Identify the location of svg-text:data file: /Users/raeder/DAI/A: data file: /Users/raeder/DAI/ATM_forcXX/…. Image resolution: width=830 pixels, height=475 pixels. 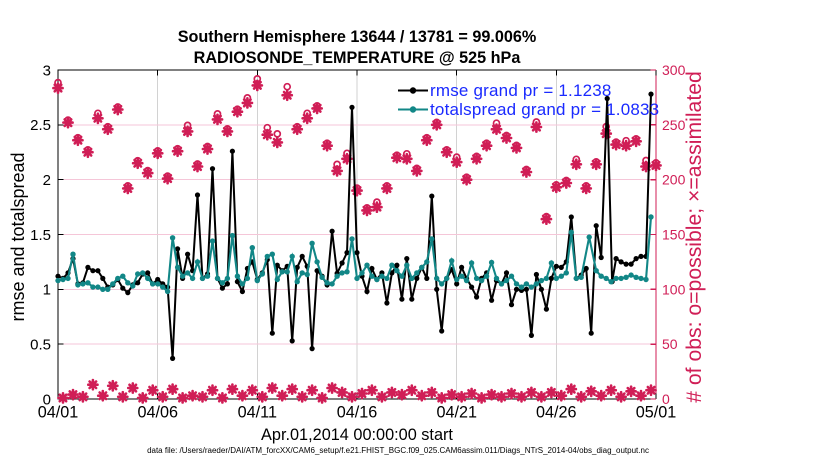
(398, 450).